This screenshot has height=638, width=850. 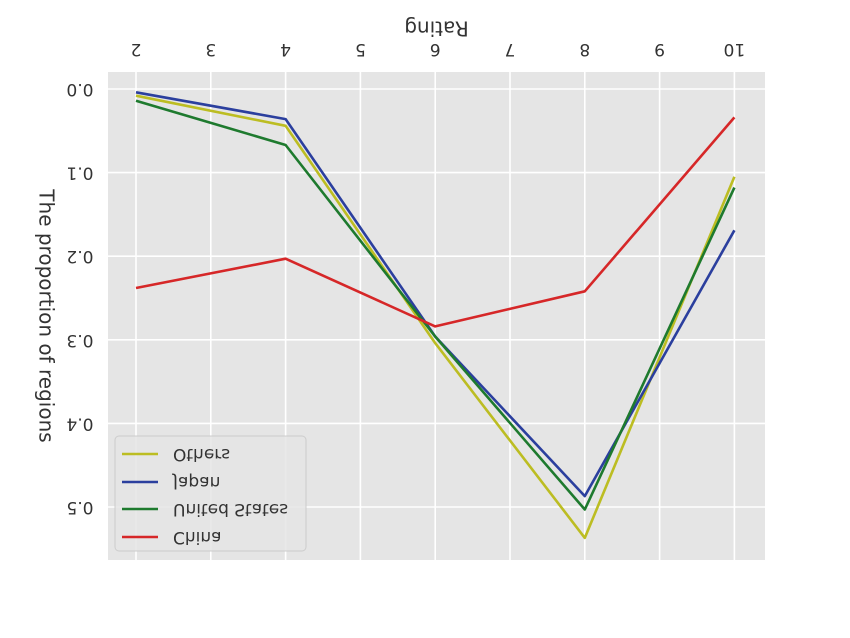 What do you see at coordinates (435, 49) in the screenshot?
I see `x-tick-label: 6` at bounding box center [435, 49].